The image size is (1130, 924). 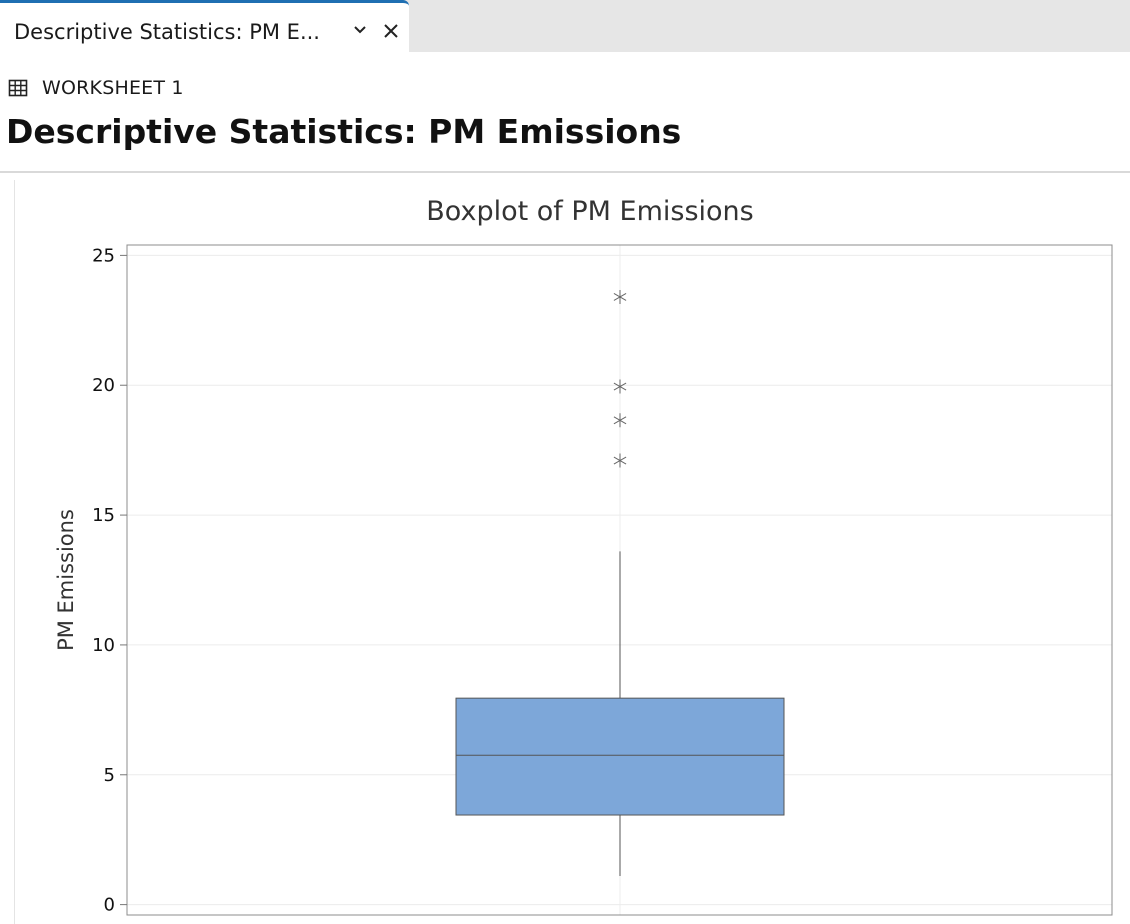 What do you see at coordinates (103, 645) in the screenshot?
I see `y-tick-label: 10` at bounding box center [103, 645].